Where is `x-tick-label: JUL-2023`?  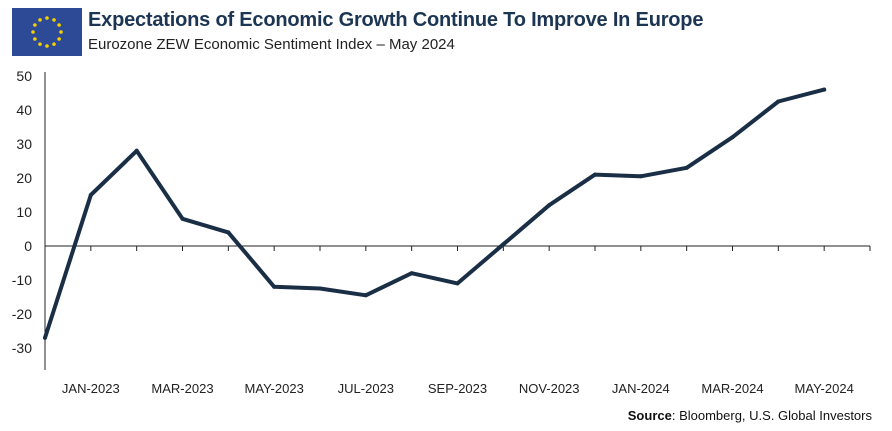 x-tick-label: JUL-2023 is located at coordinates (366, 388).